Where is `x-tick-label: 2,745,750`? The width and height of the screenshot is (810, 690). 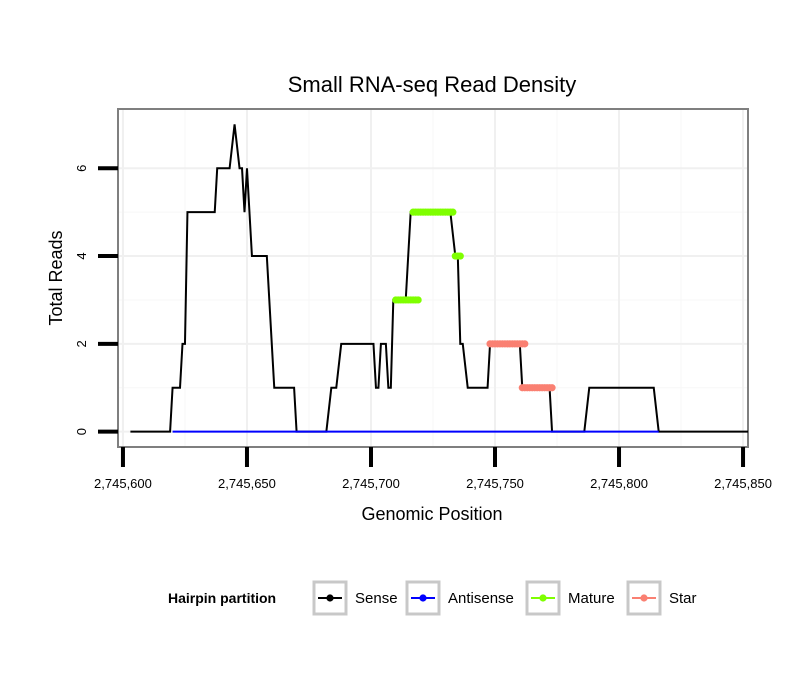
x-tick-label: 2,745,750 is located at coordinates (495, 483).